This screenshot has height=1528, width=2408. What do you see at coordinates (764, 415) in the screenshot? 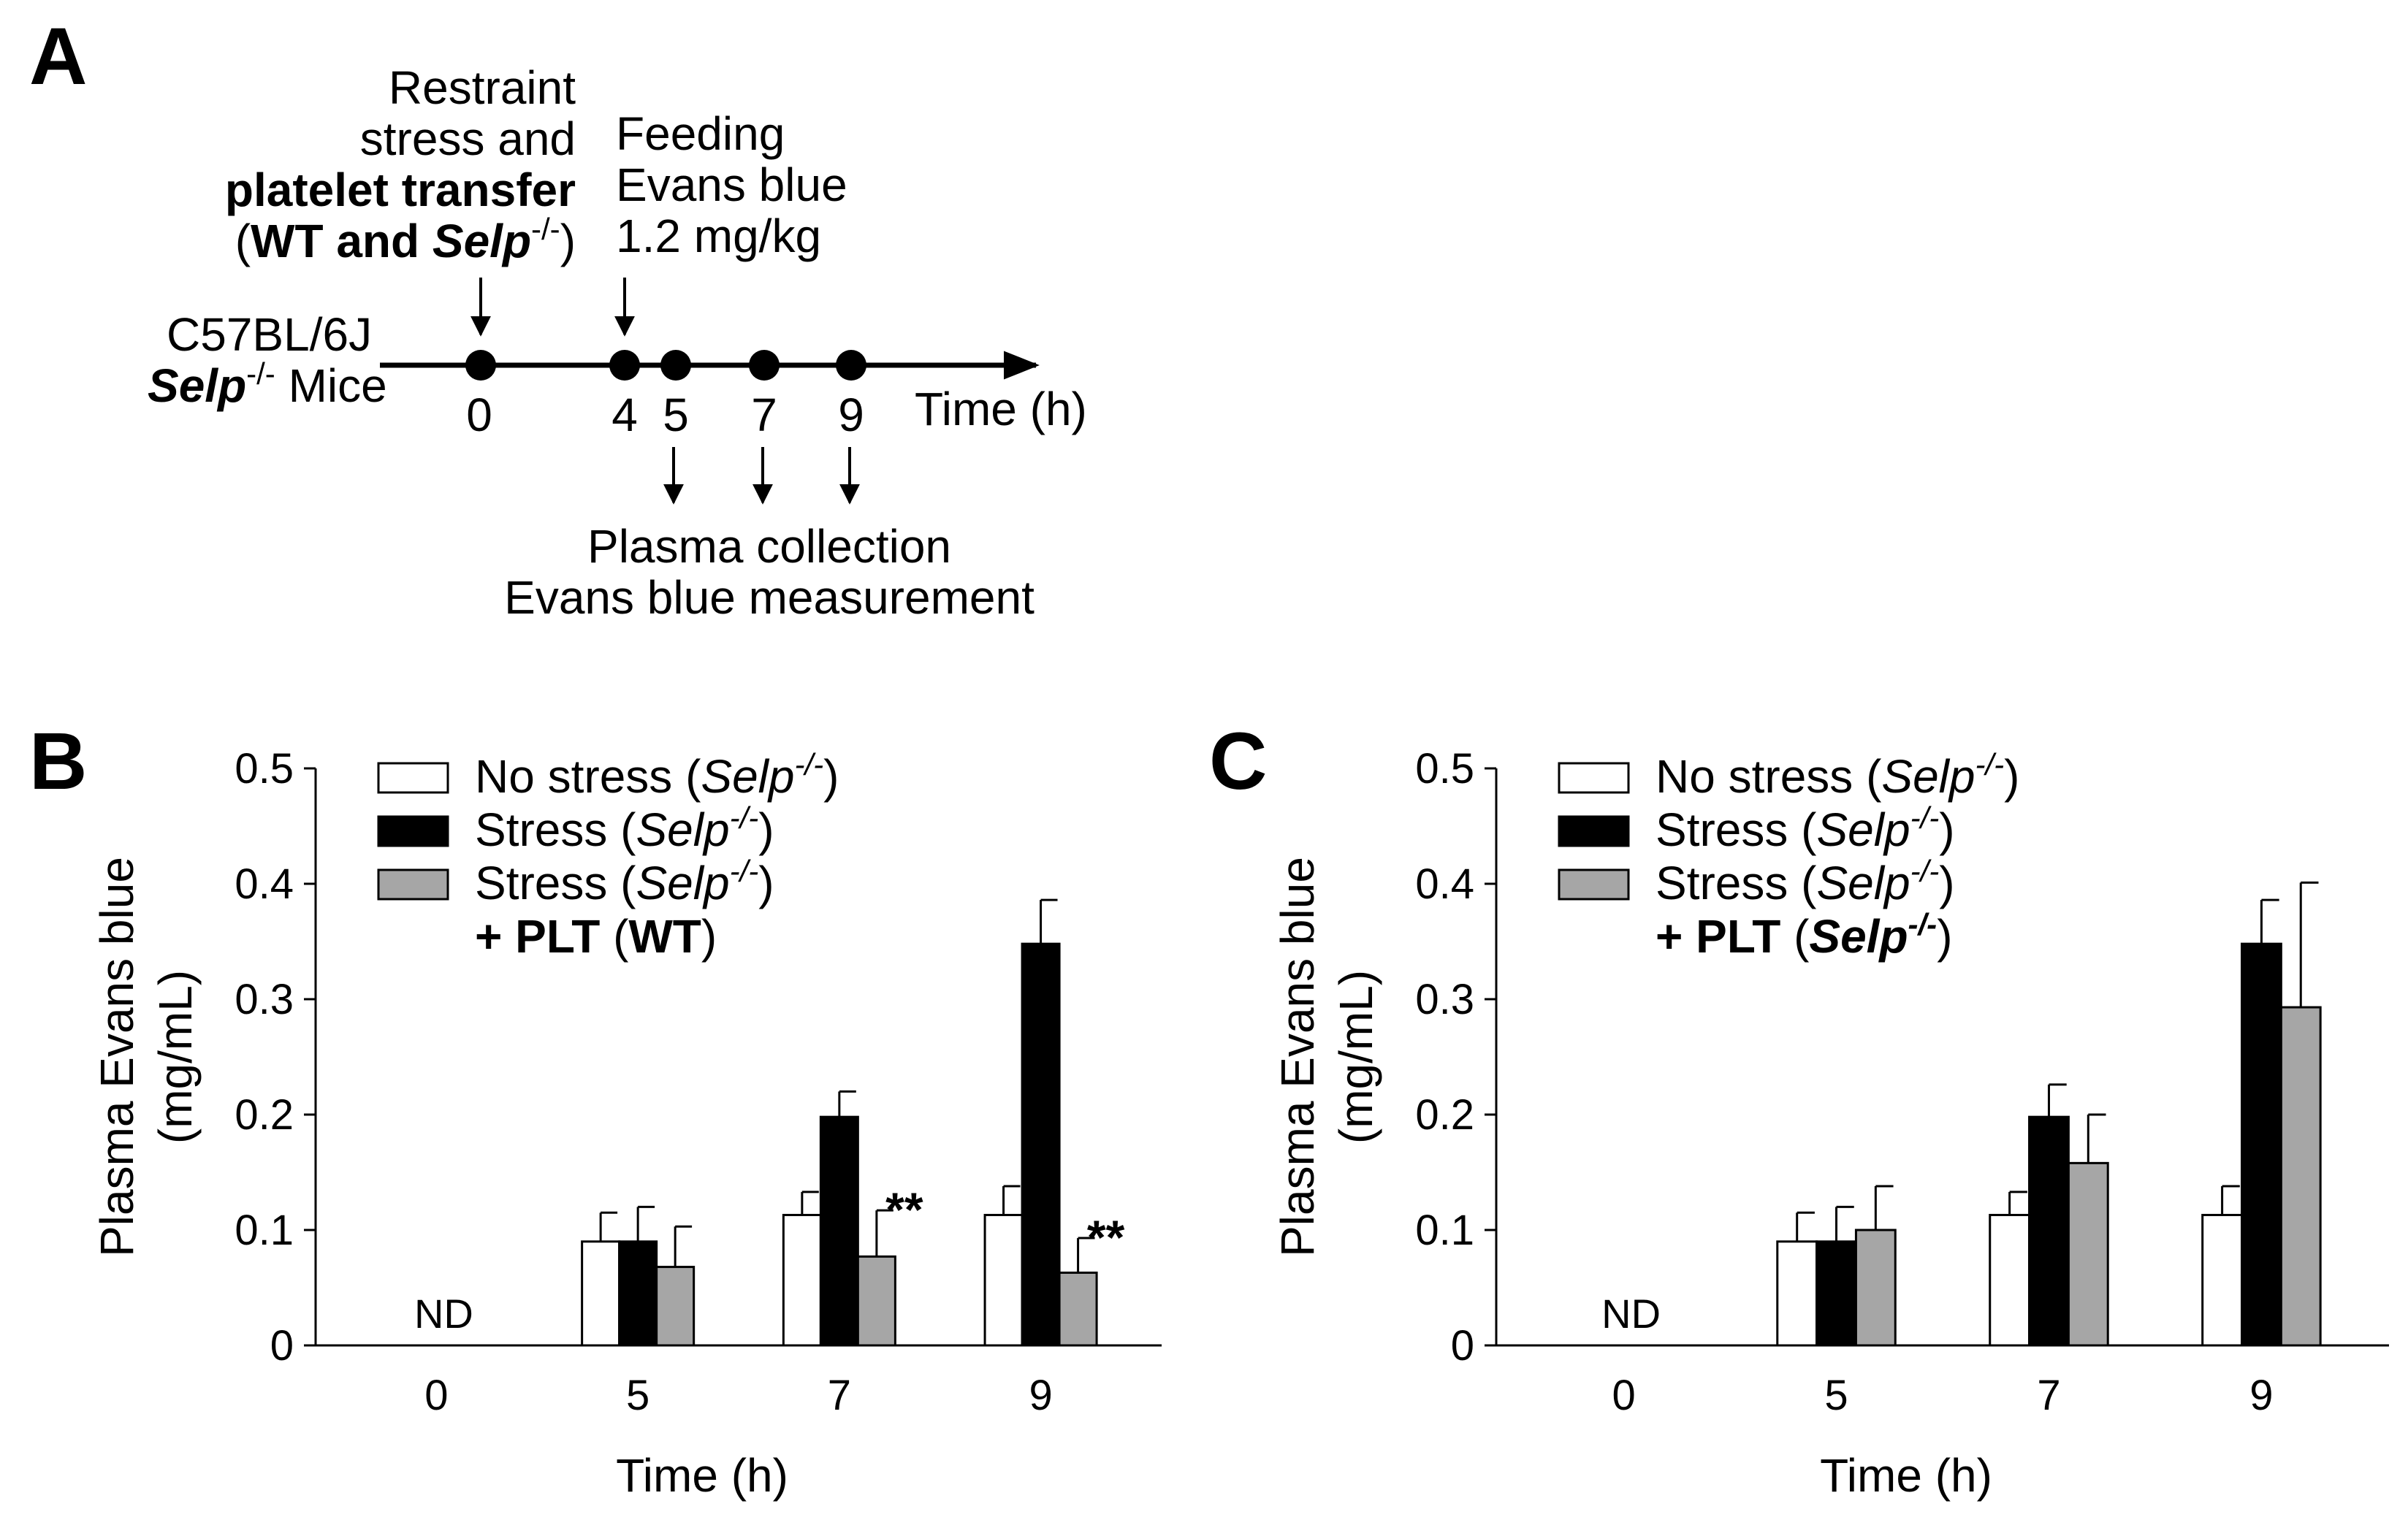
I see `timeline-tick-label: 7` at bounding box center [764, 415].